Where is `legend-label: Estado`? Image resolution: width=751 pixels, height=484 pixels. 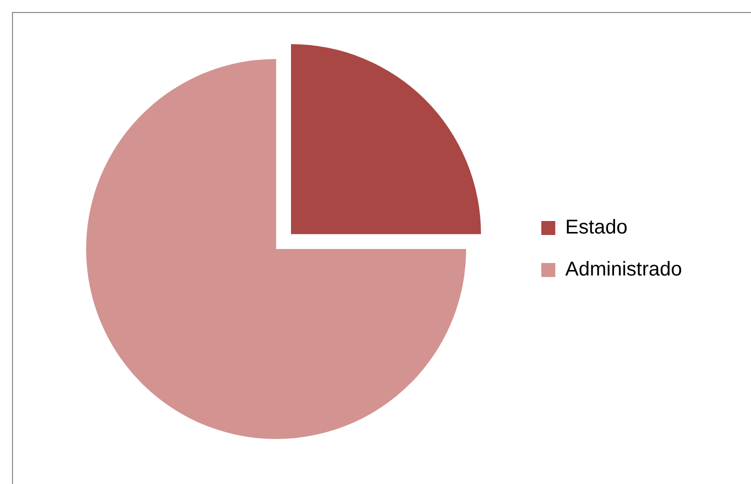 legend-label: Estado is located at coordinates (596, 227).